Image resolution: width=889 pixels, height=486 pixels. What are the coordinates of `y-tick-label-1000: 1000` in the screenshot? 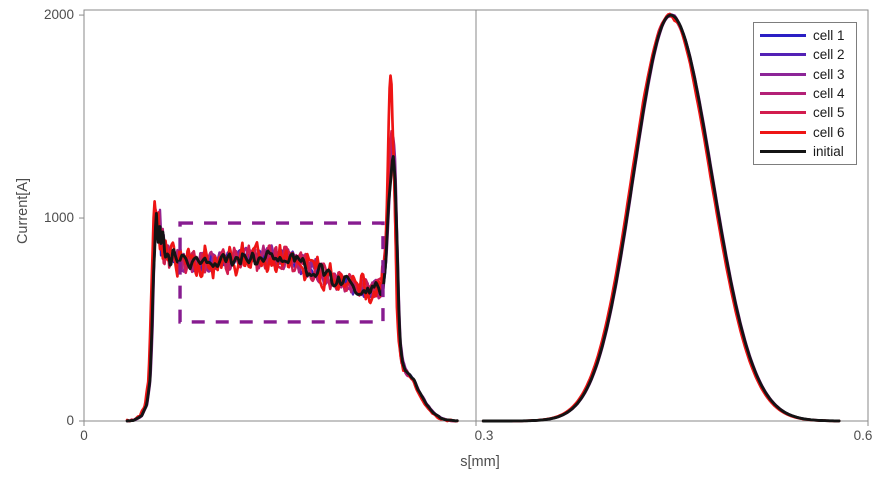 It's located at (58, 217).